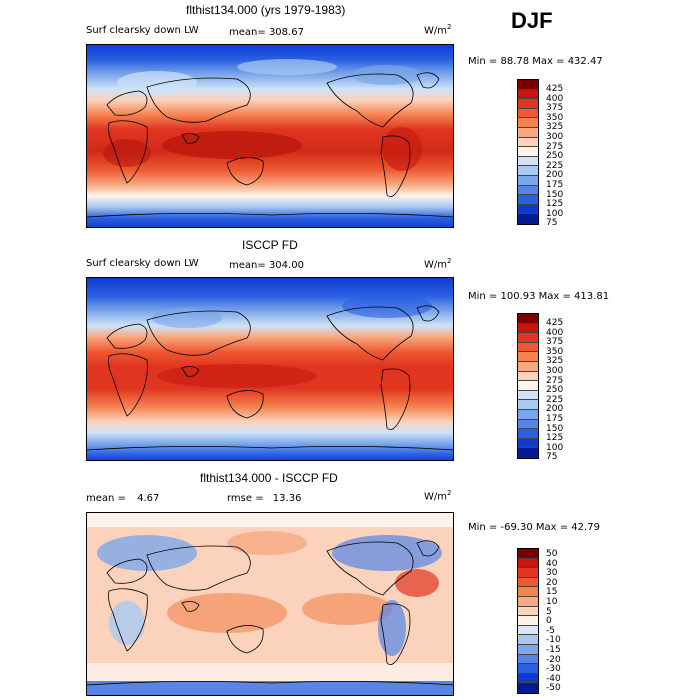  Describe the element at coordinates (552, 582) in the screenshot. I see `cbar-tick-label: 20` at that location.